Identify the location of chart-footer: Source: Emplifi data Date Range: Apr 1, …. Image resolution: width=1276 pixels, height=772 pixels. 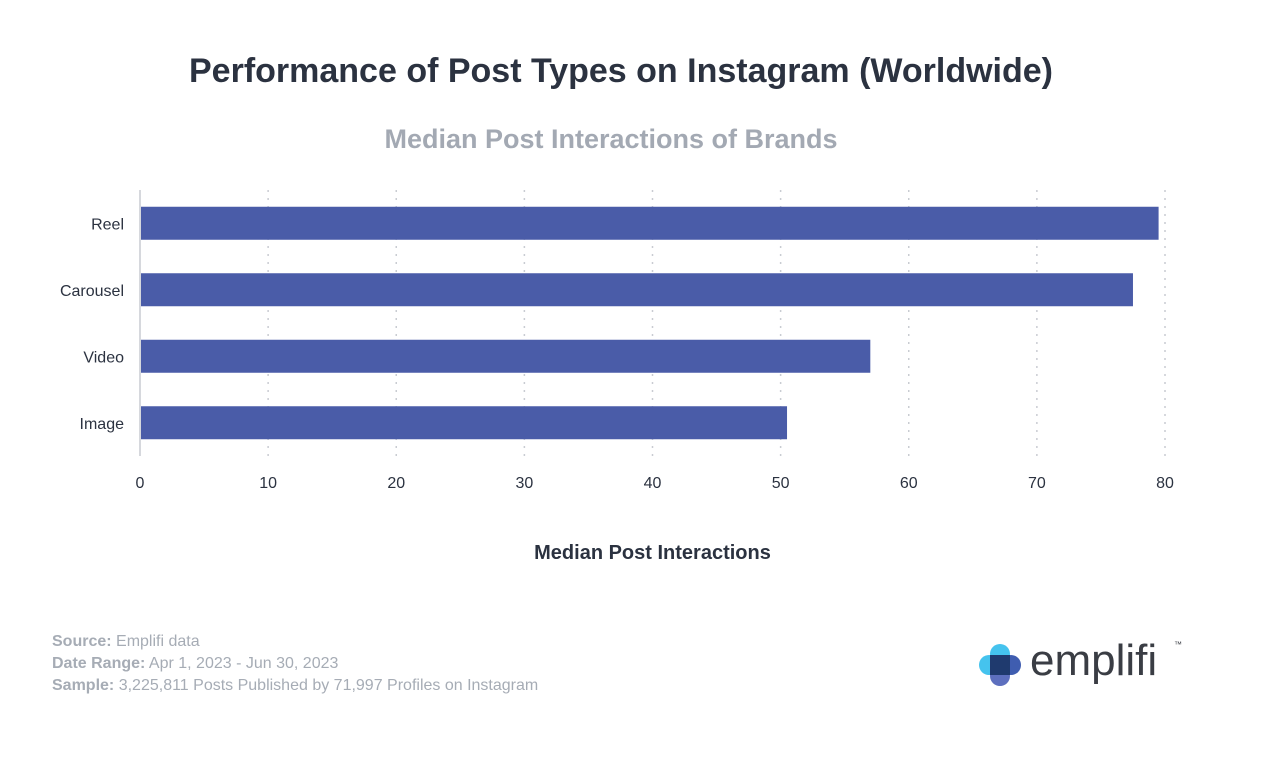
(295, 664).